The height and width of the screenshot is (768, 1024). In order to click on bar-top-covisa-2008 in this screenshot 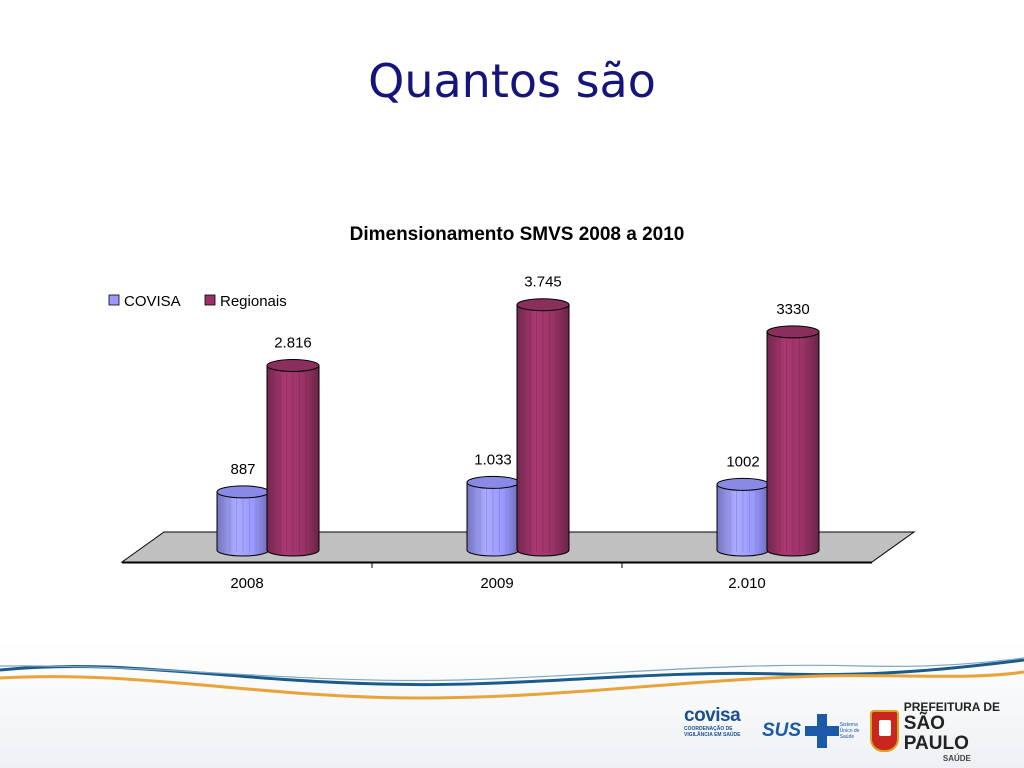, I will do `click(243, 492)`.